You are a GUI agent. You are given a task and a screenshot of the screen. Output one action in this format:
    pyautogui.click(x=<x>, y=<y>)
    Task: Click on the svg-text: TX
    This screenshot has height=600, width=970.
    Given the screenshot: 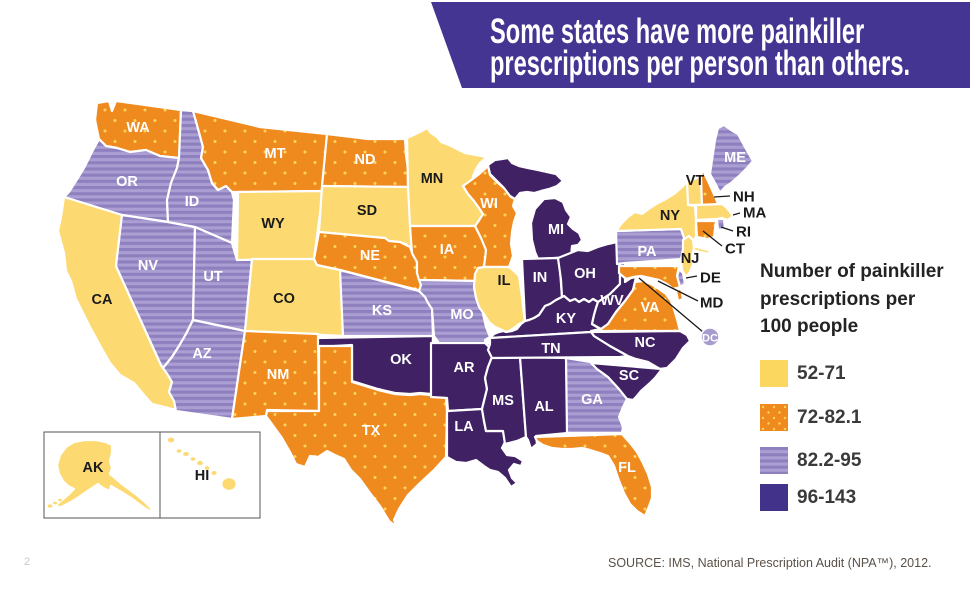 What is the action you would take?
    pyautogui.click(x=371, y=431)
    